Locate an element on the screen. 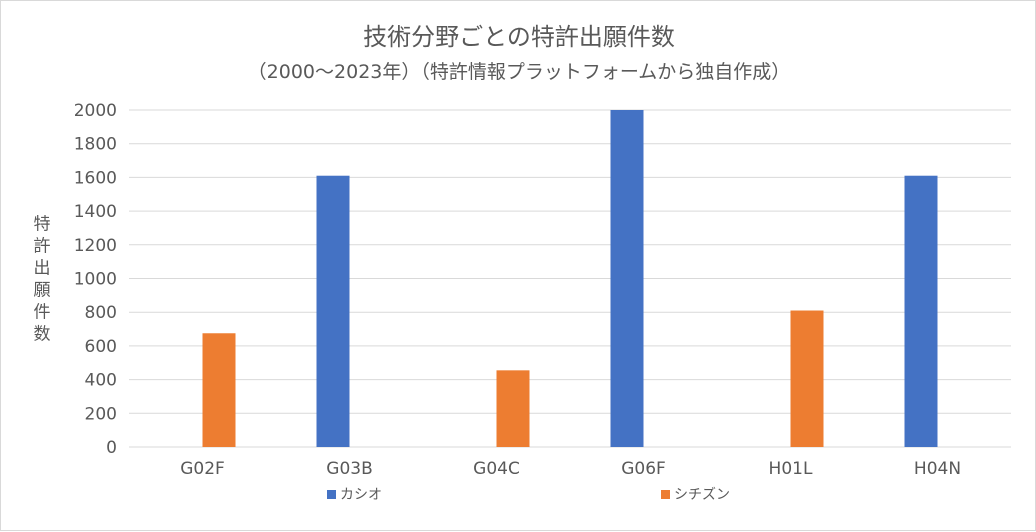 The height and width of the screenshot is (532, 1036). y-tick-label: 0 is located at coordinates (111, 448).